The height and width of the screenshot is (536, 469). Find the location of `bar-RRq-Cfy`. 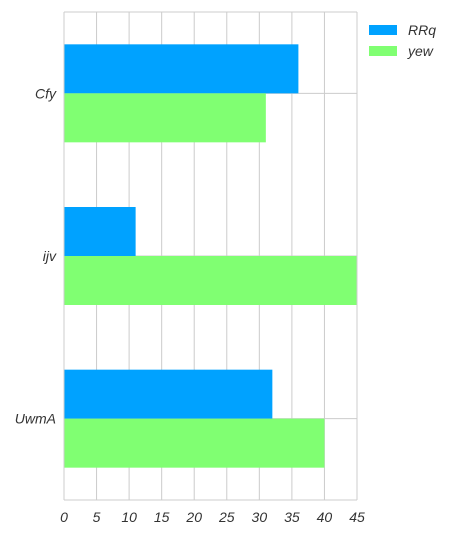

bar-RRq-Cfy is located at coordinates (181, 69).